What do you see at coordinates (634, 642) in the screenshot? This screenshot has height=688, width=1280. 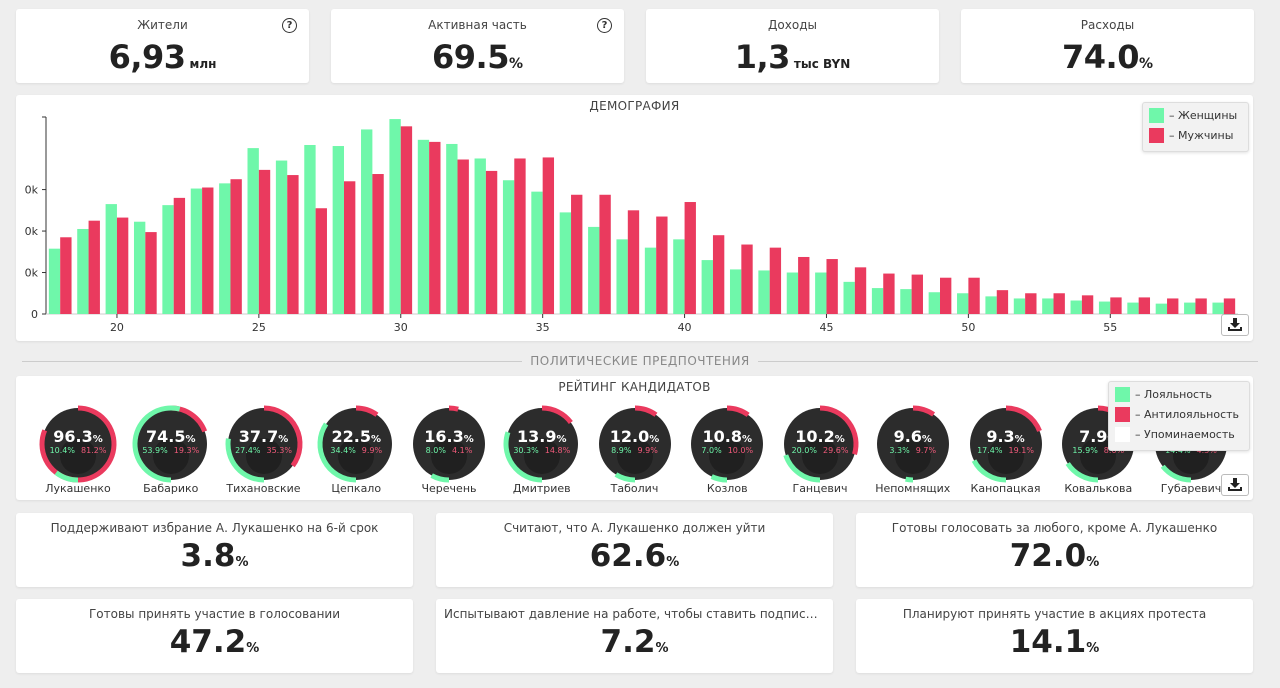 I see `stat-value: 7.2%` at bounding box center [634, 642].